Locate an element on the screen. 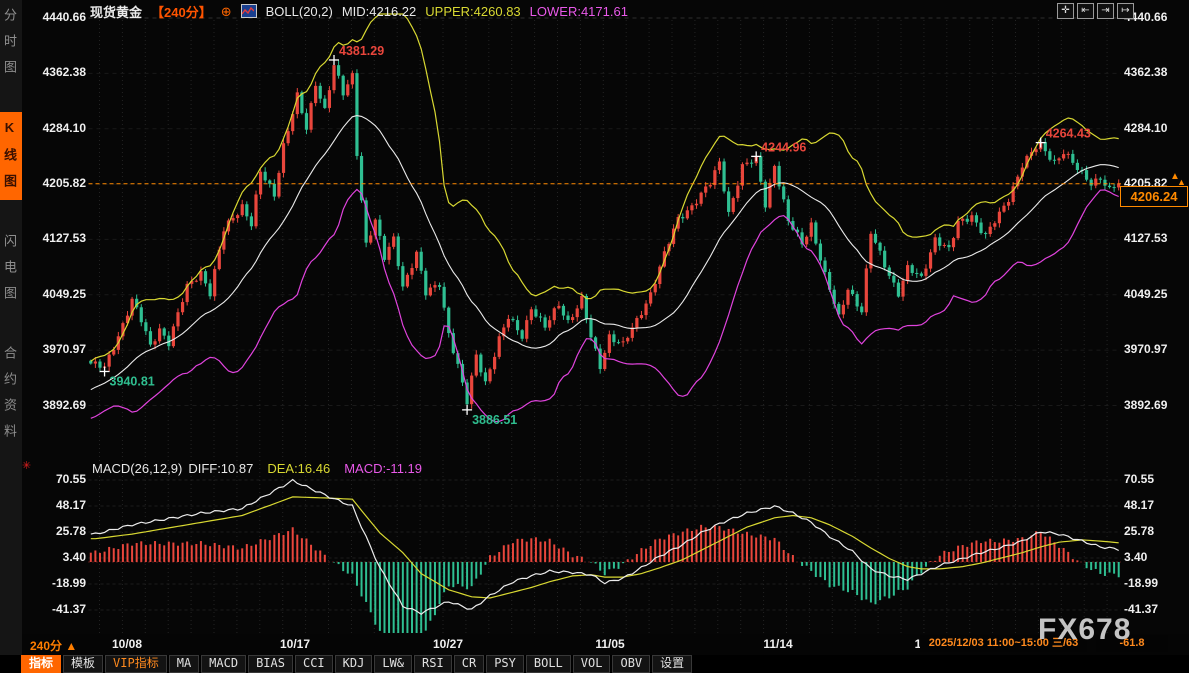 Image resolution: width=1189 pixels, height=673 pixels. price-annotation: 4244.96 is located at coordinates (783, 147).